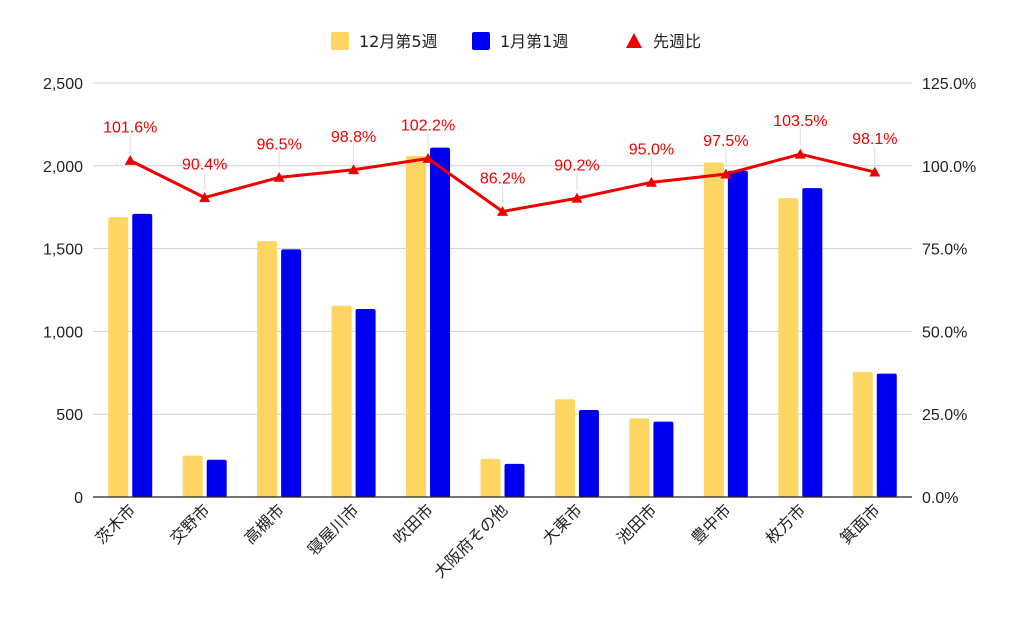 This screenshot has height=633, width=1024. Describe the element at coordinates (63, 332) in the screenshot. I see `y-left-tick-label: 1,000` at that location.